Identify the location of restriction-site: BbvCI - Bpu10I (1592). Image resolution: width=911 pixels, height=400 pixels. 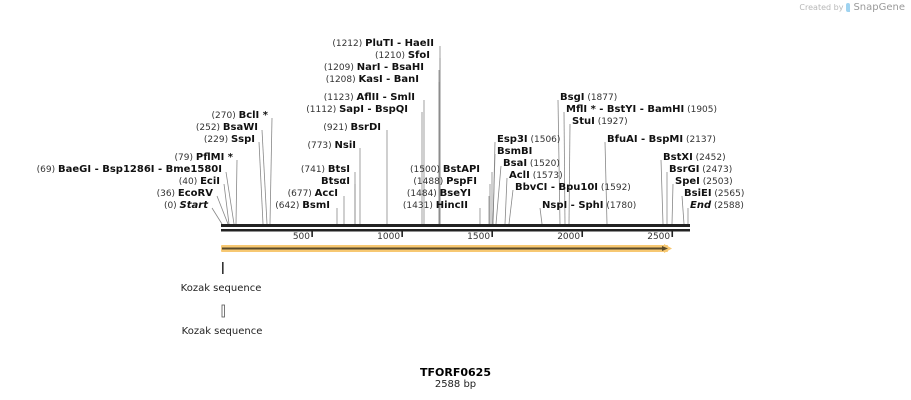
(573, 187).